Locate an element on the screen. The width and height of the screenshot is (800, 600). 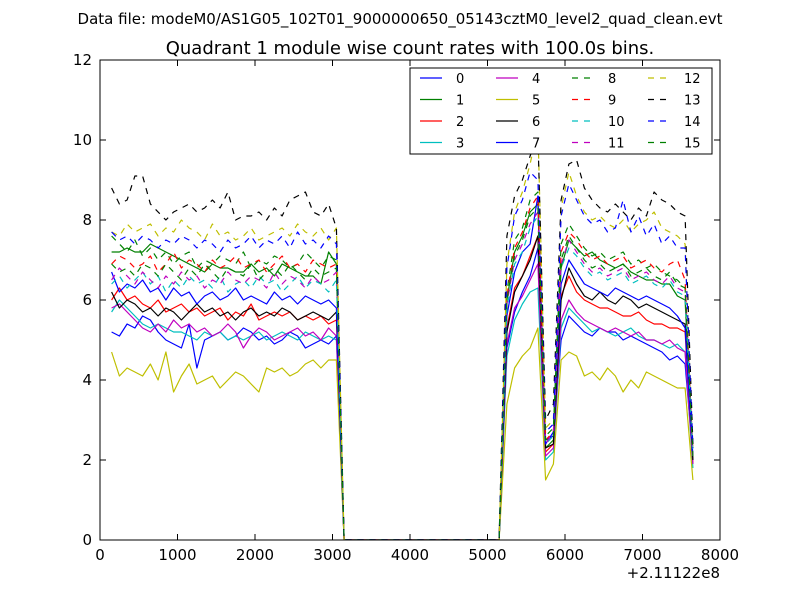
legend-label-11: 11 is located at coordinates (616, 144).